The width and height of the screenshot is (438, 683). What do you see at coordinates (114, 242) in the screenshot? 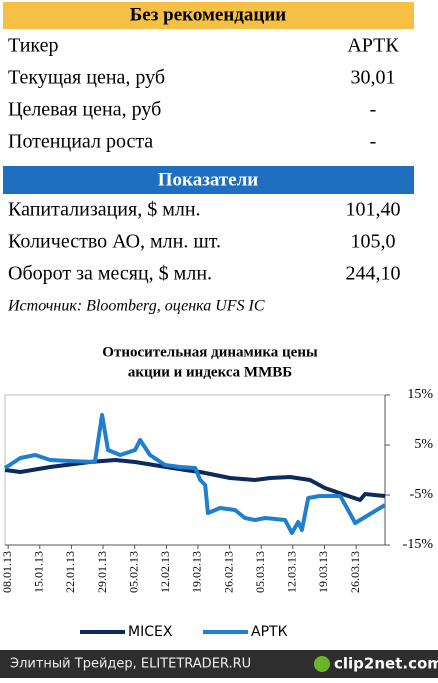
I see `row-label: Количество АО, млн. шт.` at bounding box center [114, 242].